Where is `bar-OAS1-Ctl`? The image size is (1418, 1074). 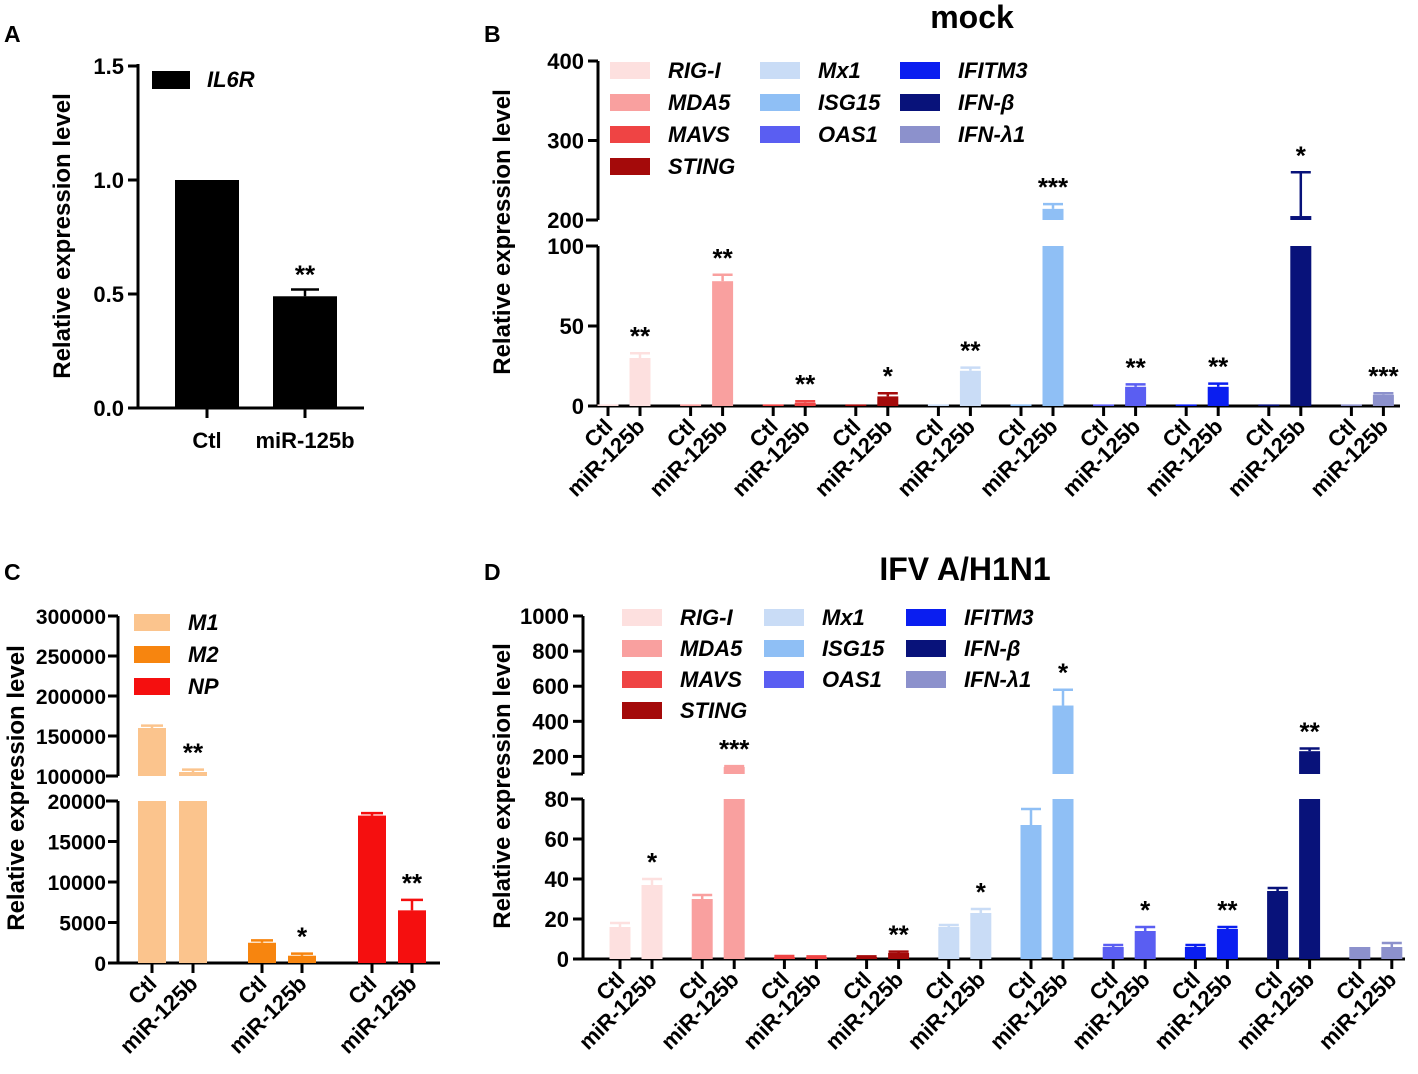
bar-OAS1-Ctl is located at coordinates (1104, 405).